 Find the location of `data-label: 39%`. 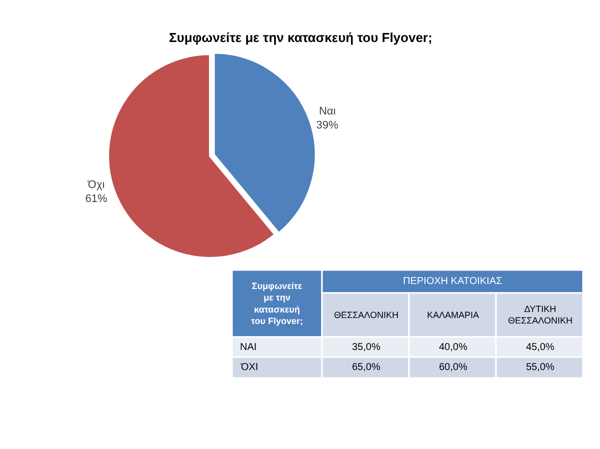

data-label: 39% is located at coordinates (327, 126).